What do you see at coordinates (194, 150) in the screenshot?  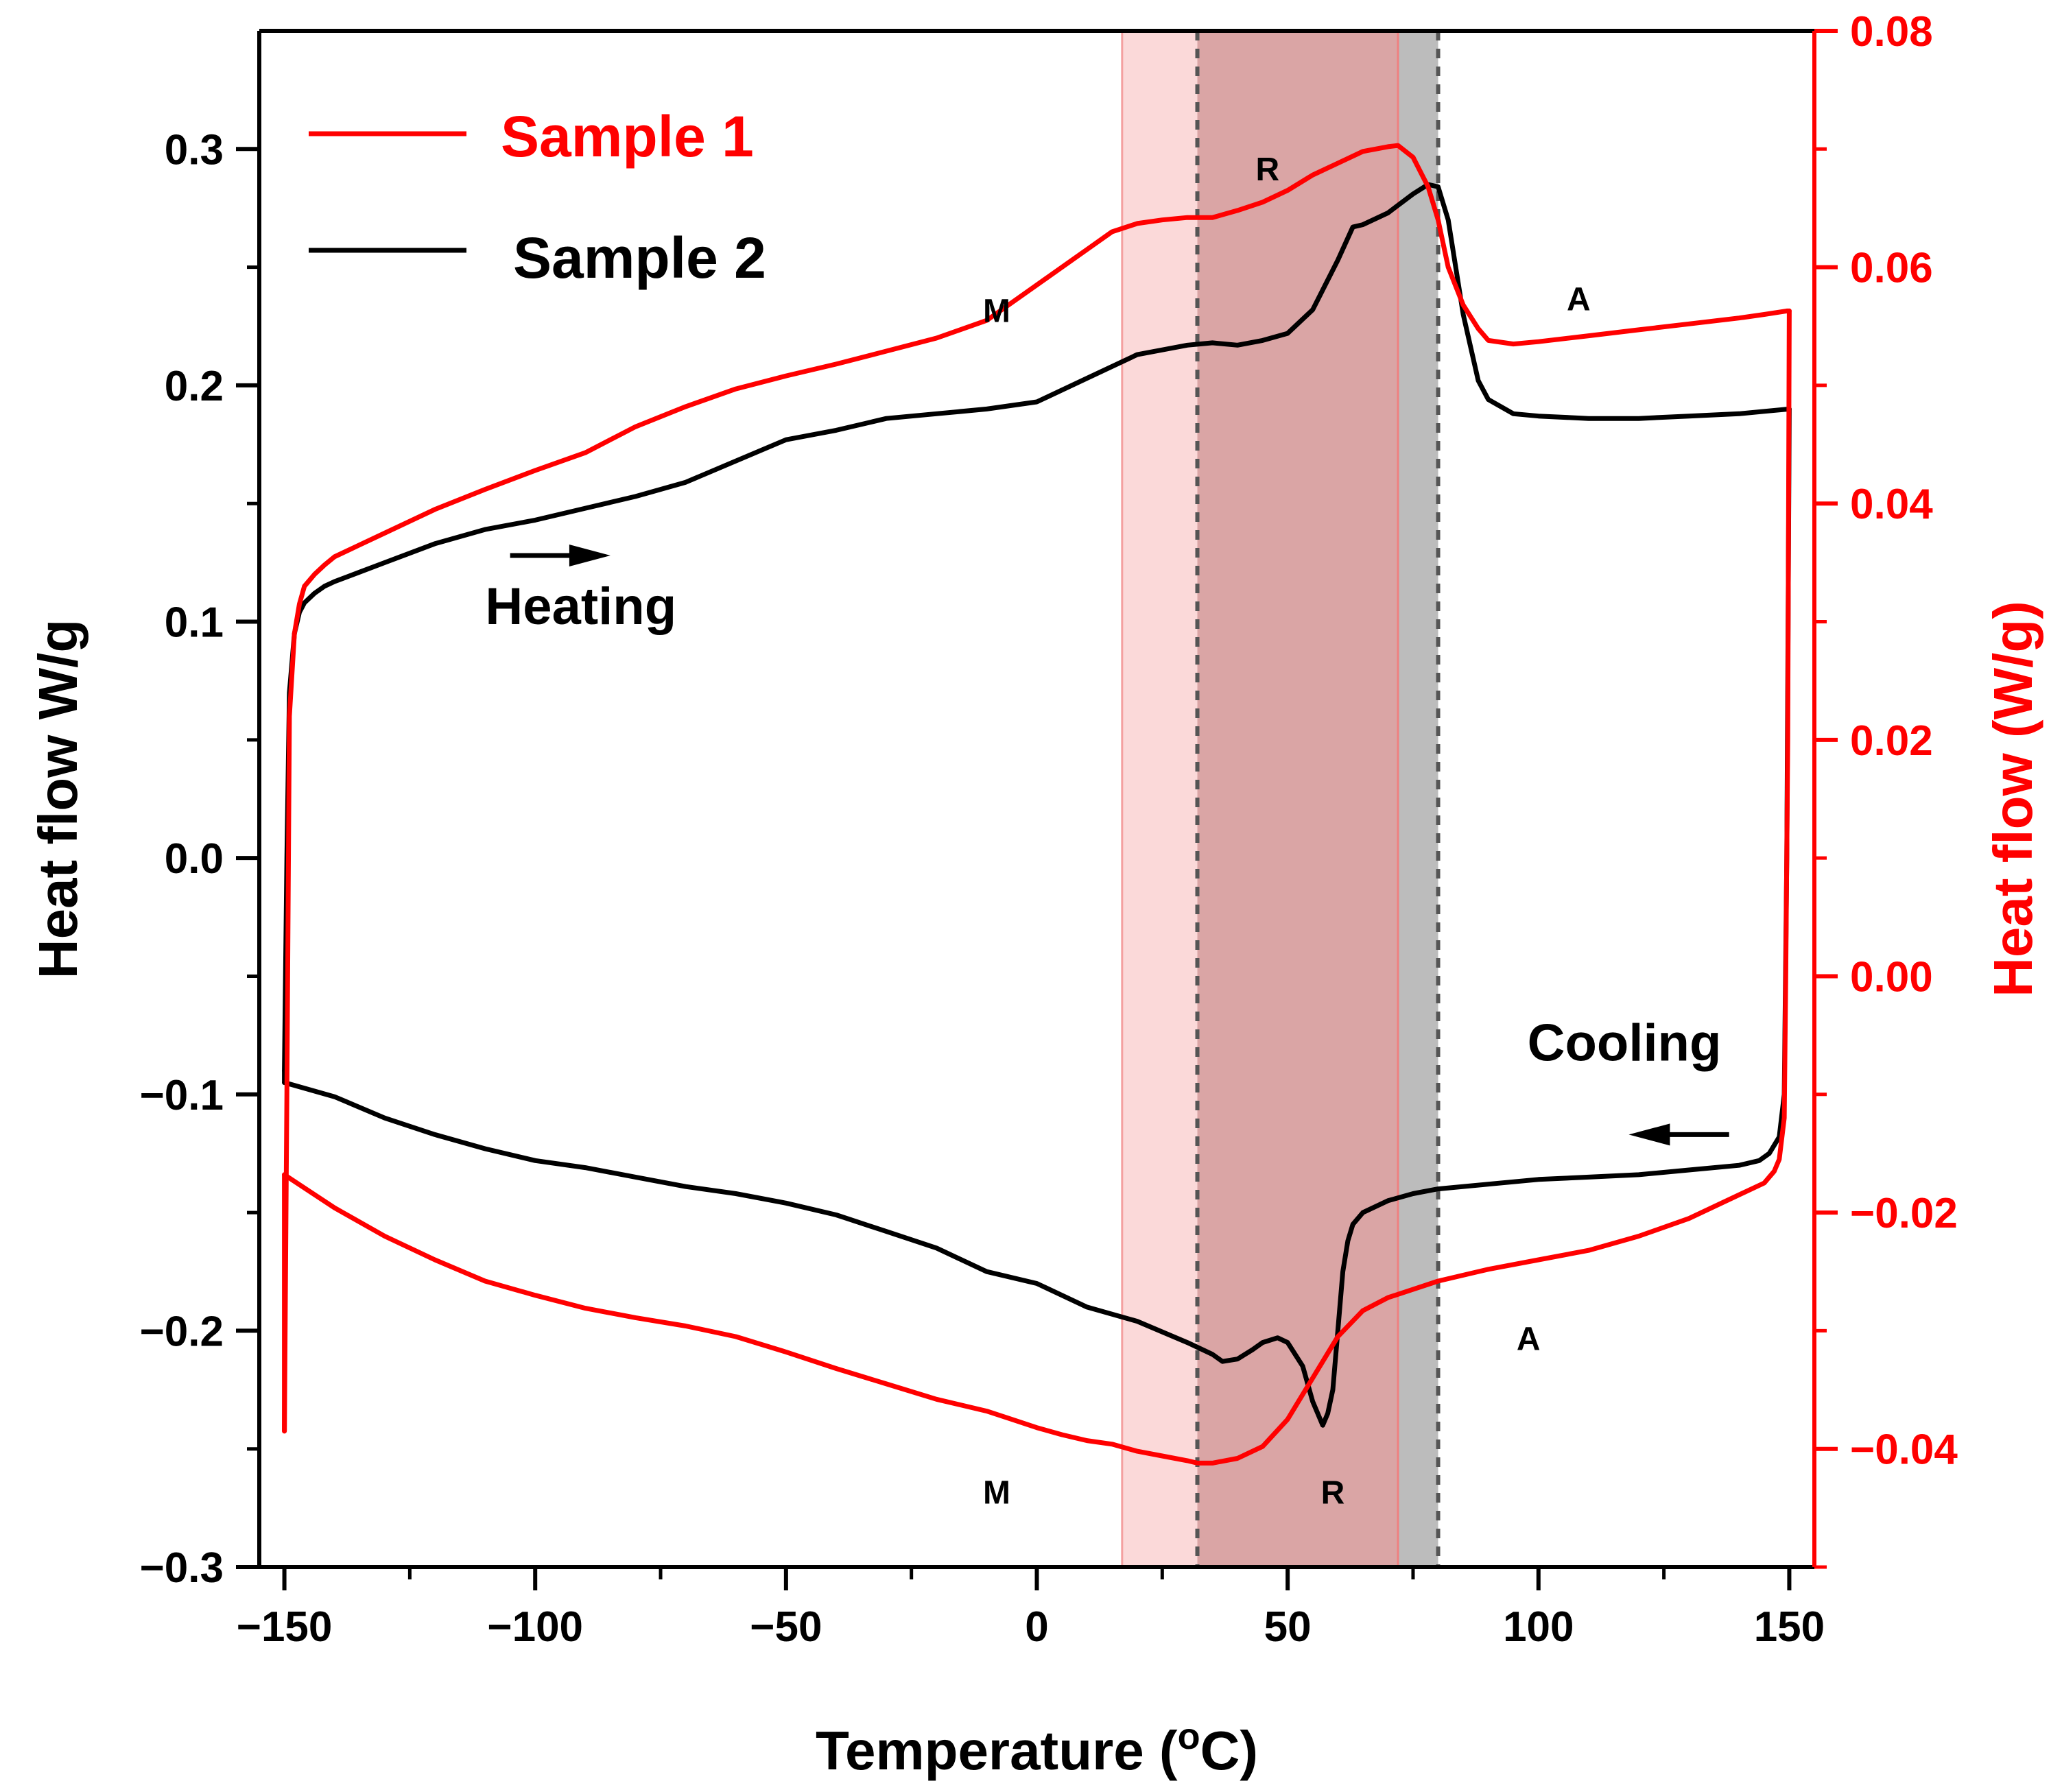 I see `y-left-tick-label: 0.3` at bounding box center [194, 150].